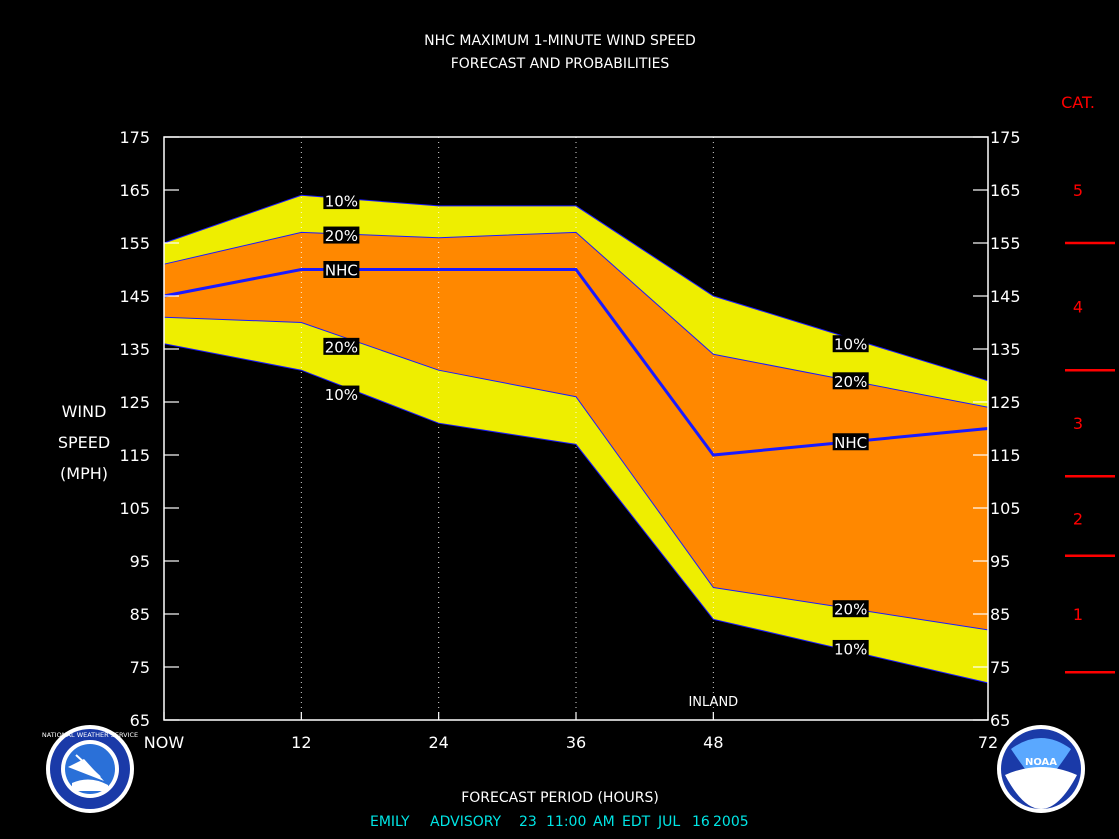 The width and height of the screenshot is (1119, 839). Describe the element at coordinates (1005, 349) in the screenshot. I see `y-tick-label-right-135: 135` at that location.